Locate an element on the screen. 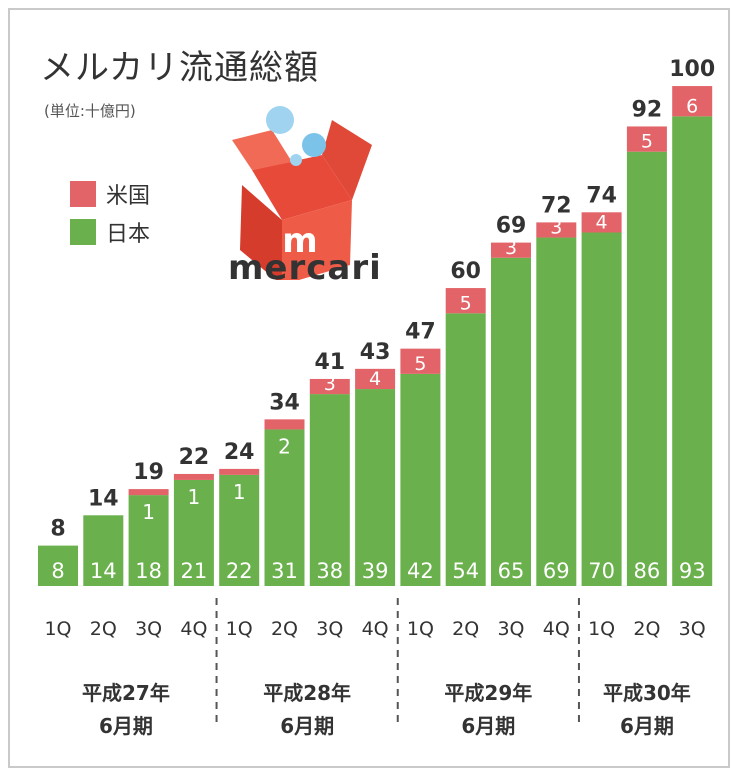 This screenshot has height=780, width=742. data-label-japan: 8 is located at coordinates (57, 571).